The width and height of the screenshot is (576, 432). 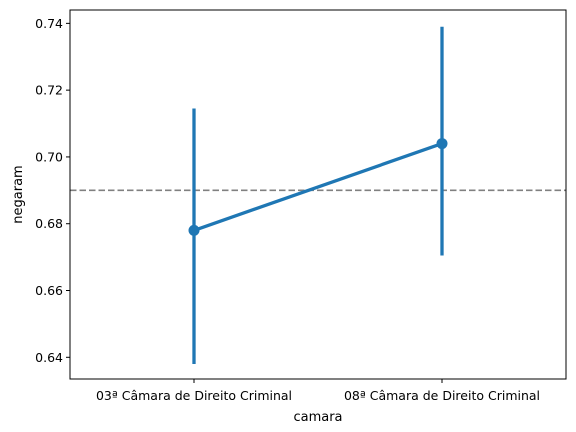 I want to click on y-tick-label: 0.74, so click(x=49, y=23).